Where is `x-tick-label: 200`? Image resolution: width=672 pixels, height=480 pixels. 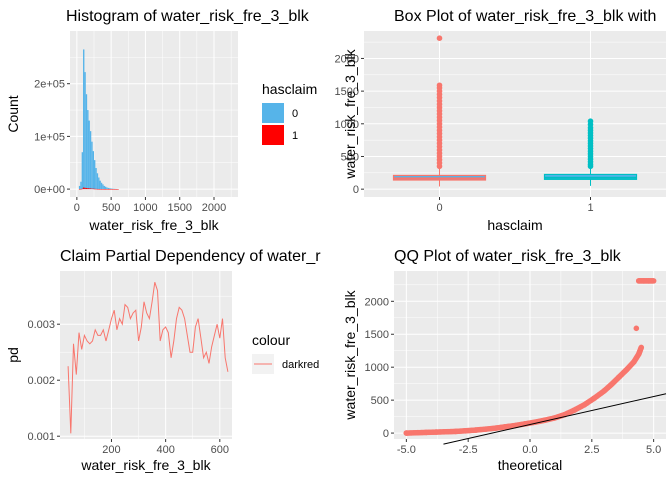
x-tick-label: 200 is located at coordinates (111, 450).